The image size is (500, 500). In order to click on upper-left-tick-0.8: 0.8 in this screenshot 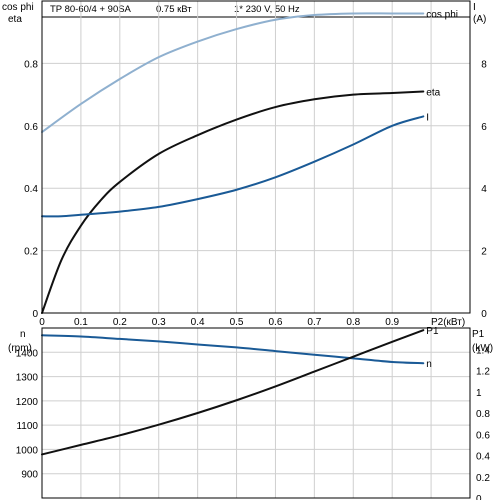, I will do `click(31, 64)`.